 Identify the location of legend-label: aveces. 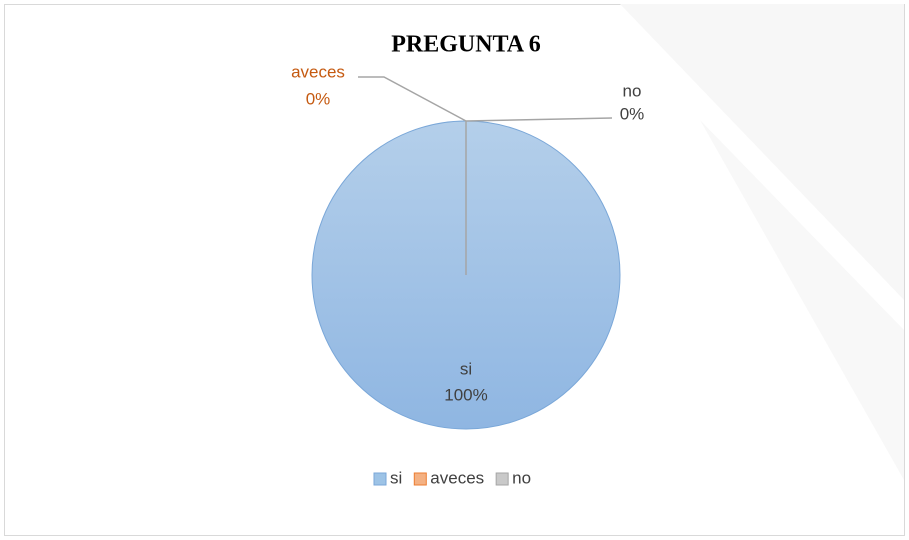
(457, 477).